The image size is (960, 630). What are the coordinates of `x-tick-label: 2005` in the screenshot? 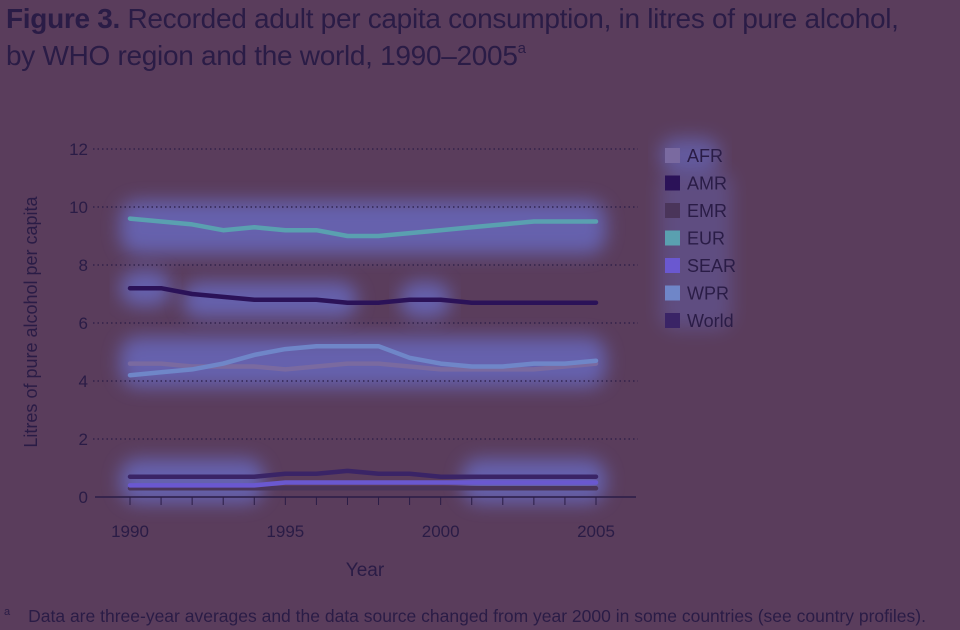 It's located at (596, 531).